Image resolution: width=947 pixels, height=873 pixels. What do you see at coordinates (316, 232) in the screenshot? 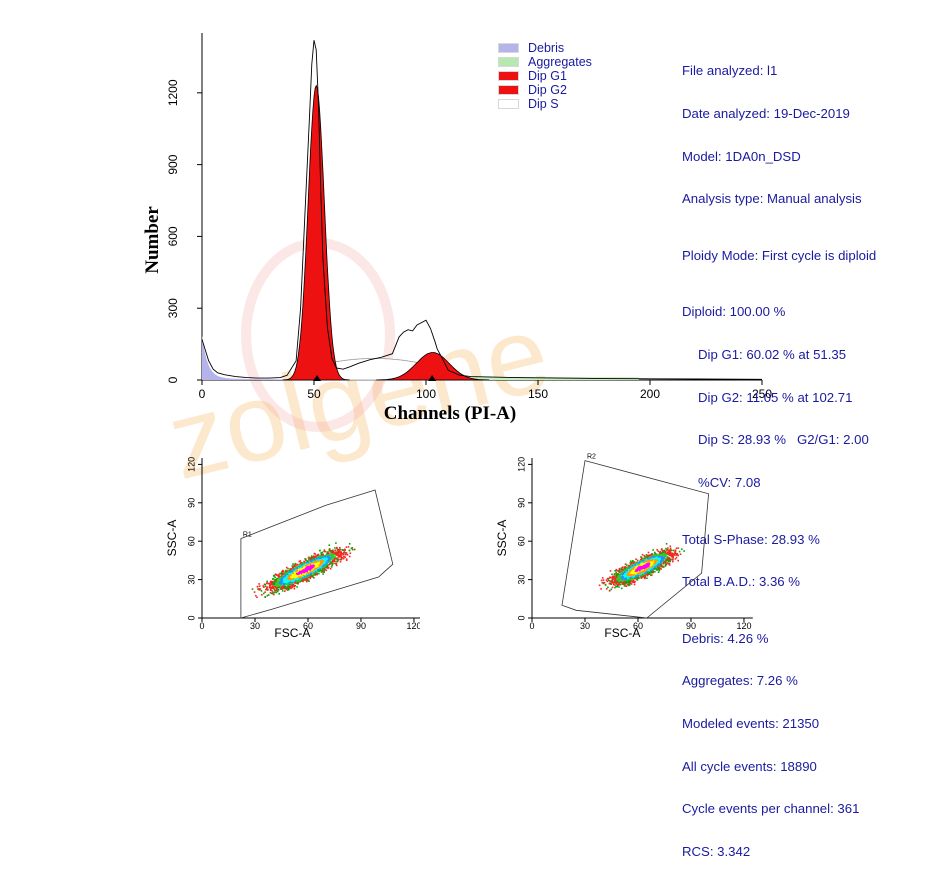
I see `dip-g1-area` at bounding box center [316, 232].